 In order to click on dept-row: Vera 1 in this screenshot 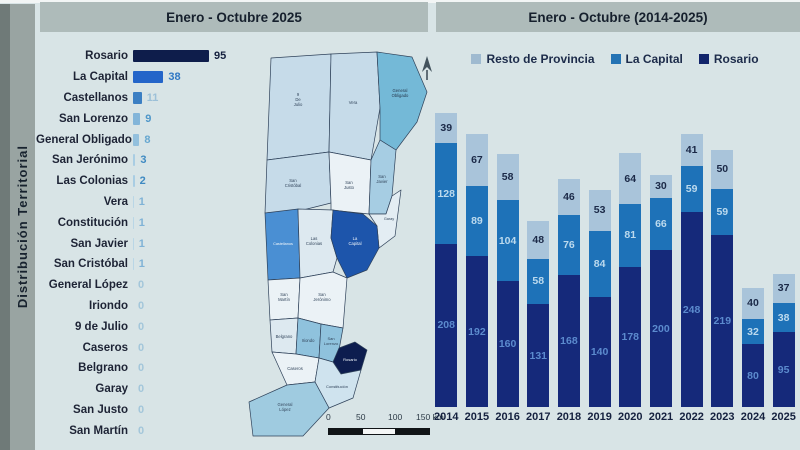, I will do `click(138, 202)`.